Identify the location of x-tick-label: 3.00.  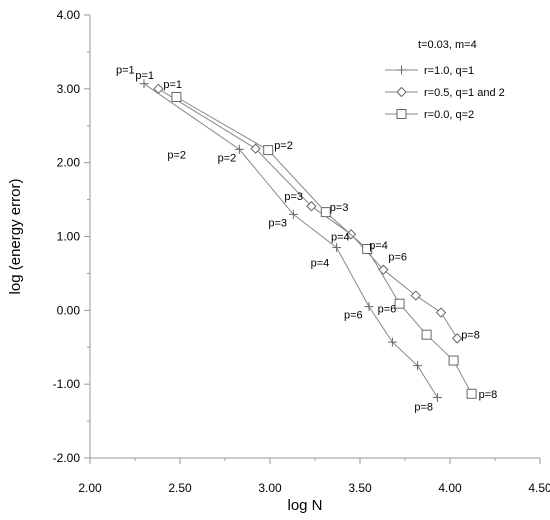
(270, 488).